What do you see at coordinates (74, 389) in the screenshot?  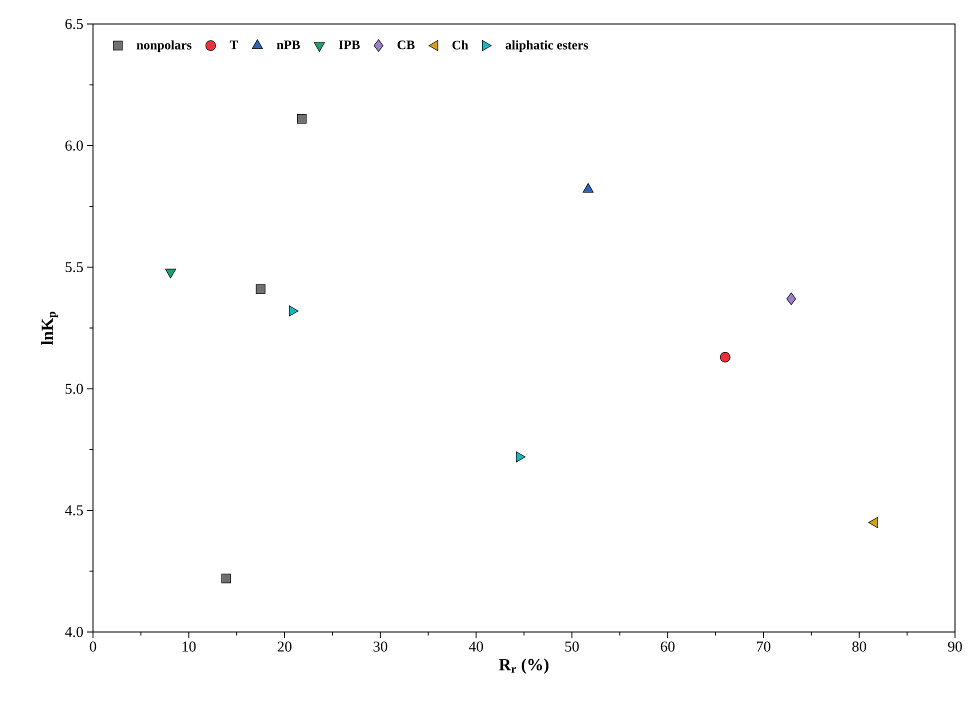 I see `y-tick-label: 5.0` at bounding box center [74, 389].